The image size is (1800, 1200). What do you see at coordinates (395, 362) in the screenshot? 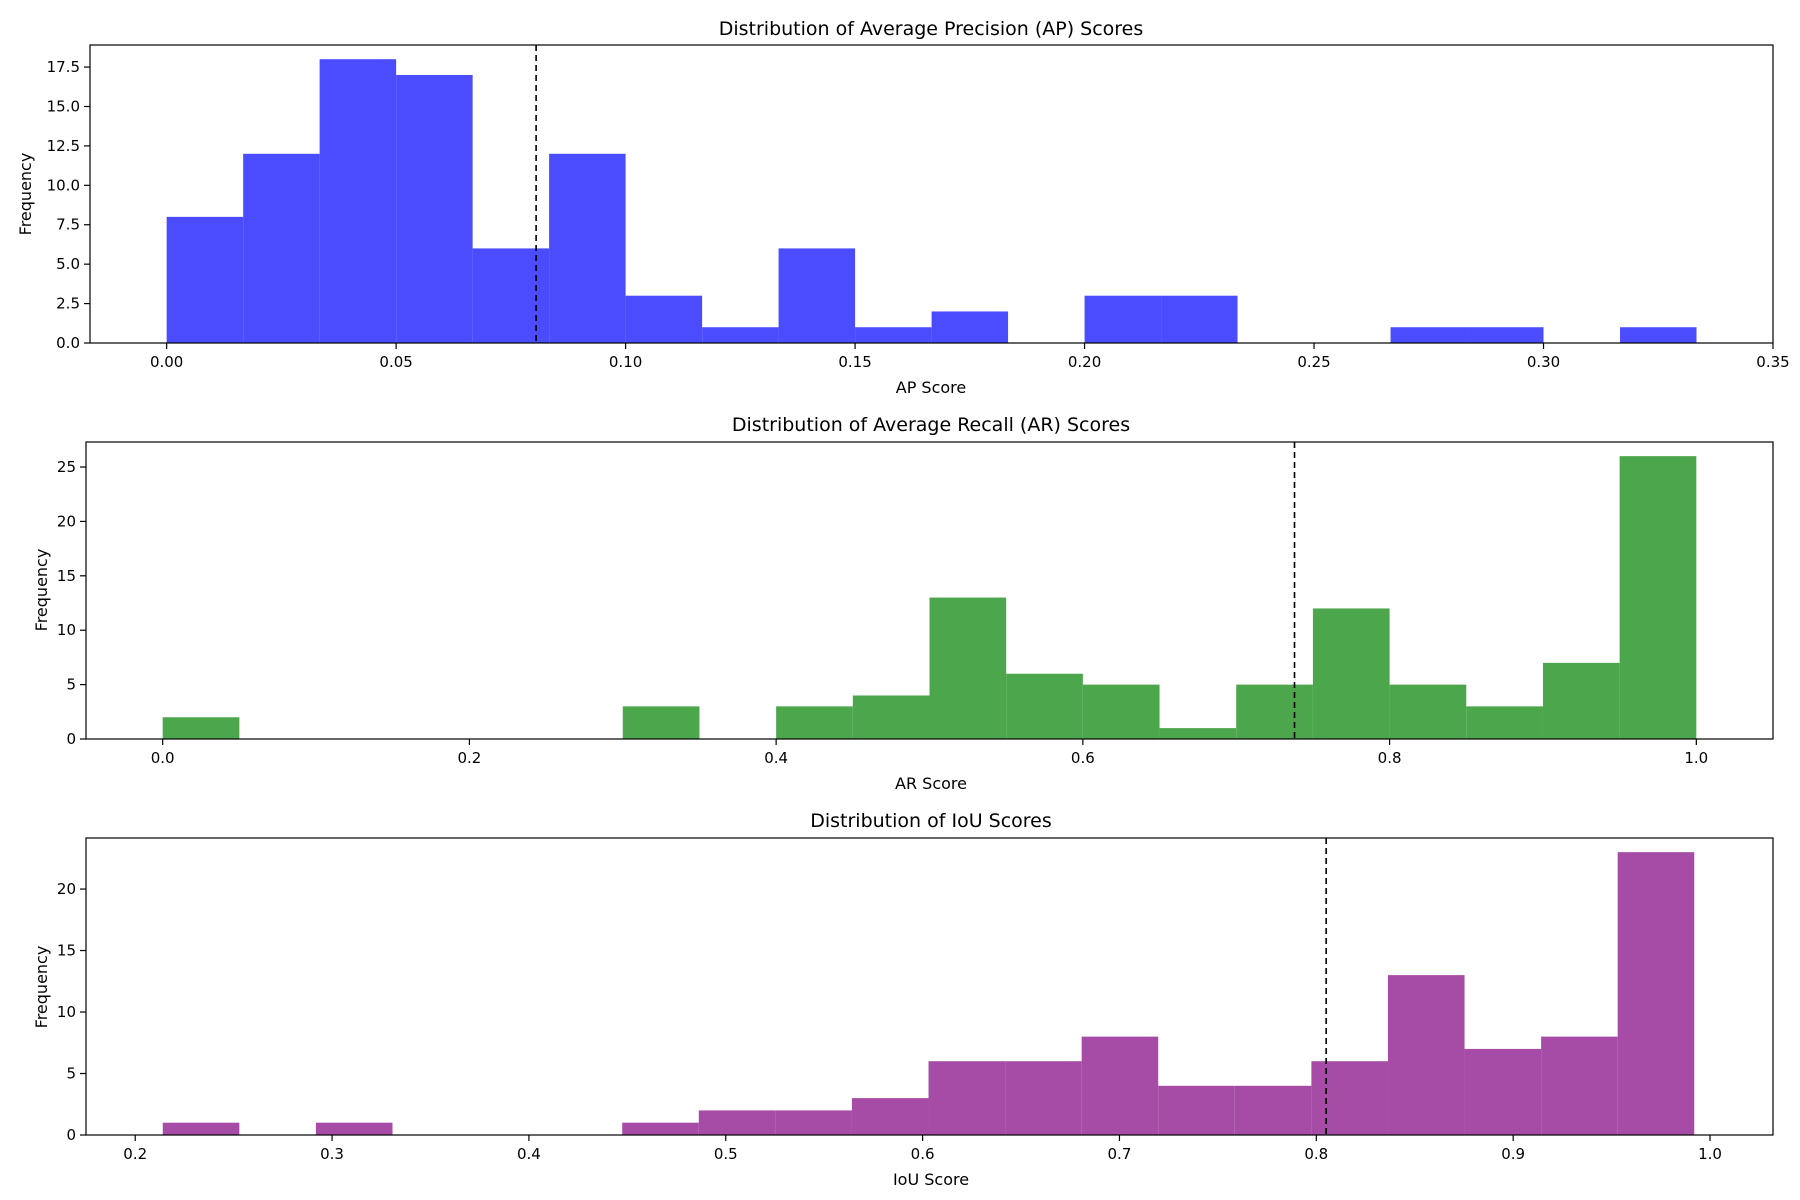
I see `ap-x-tick-label-1: 0.05` at bounding box center [395, 362].